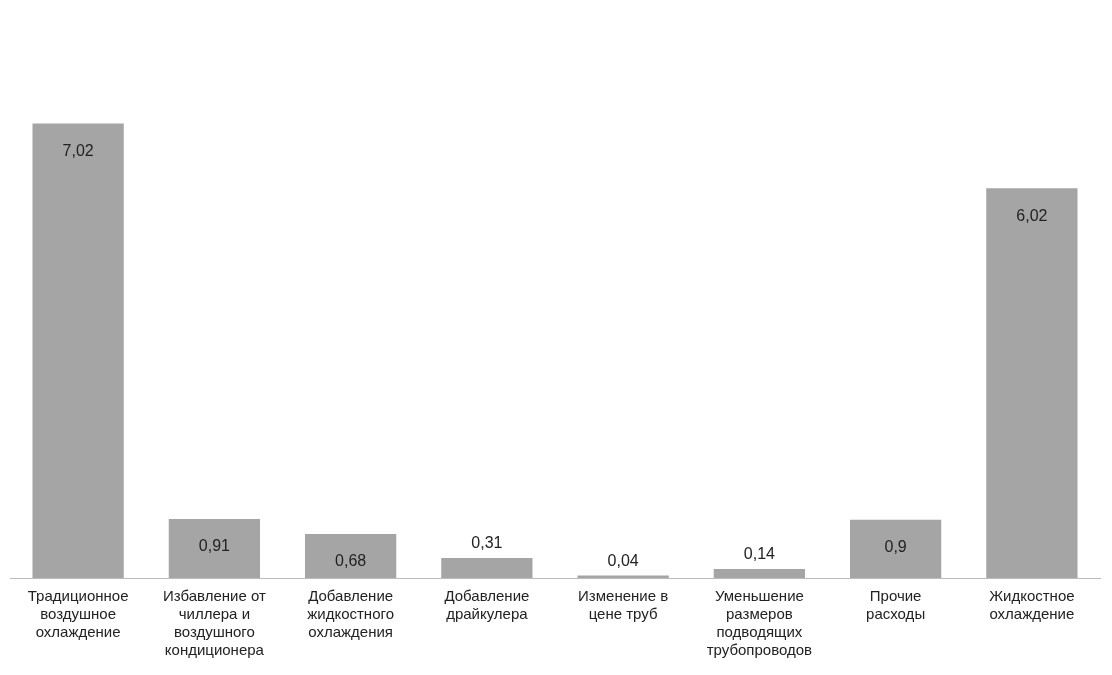 This screenshot has width=1112, height=675. I want to click on x-tick-label: Прочие расходы, so click(896, 605).